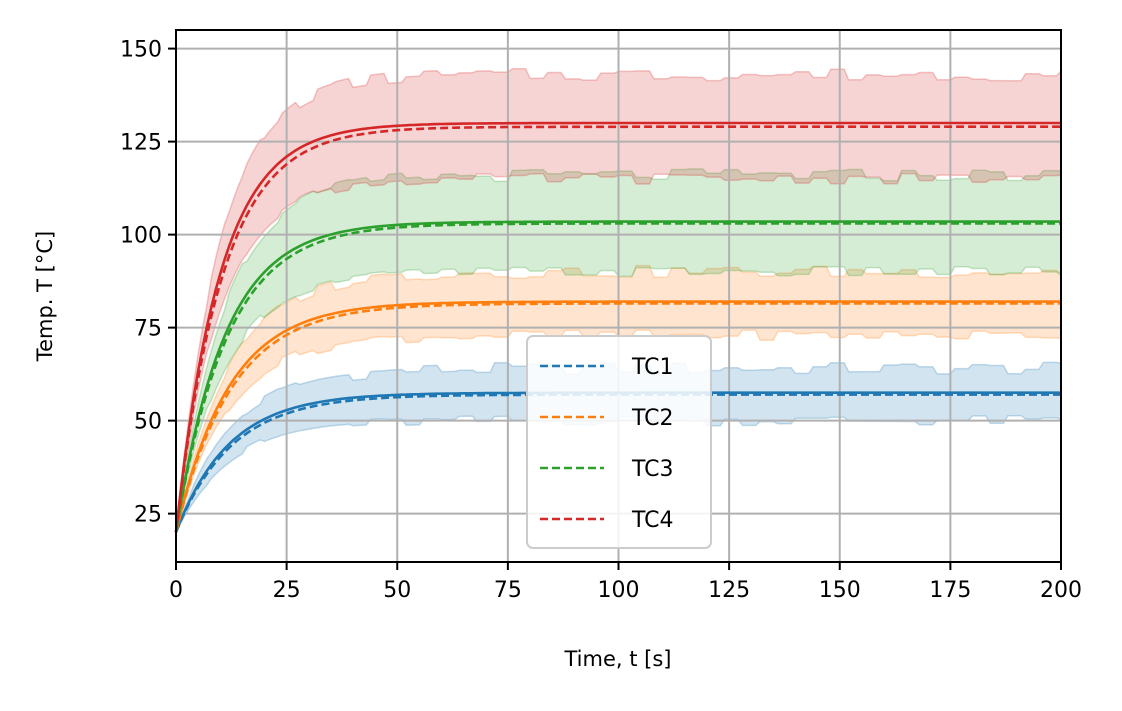 This screenshot has height=711, width=1122. Describe the element at coordinates (141, 50) in the screenshot. I see `y-tick-label: 150` at that location.